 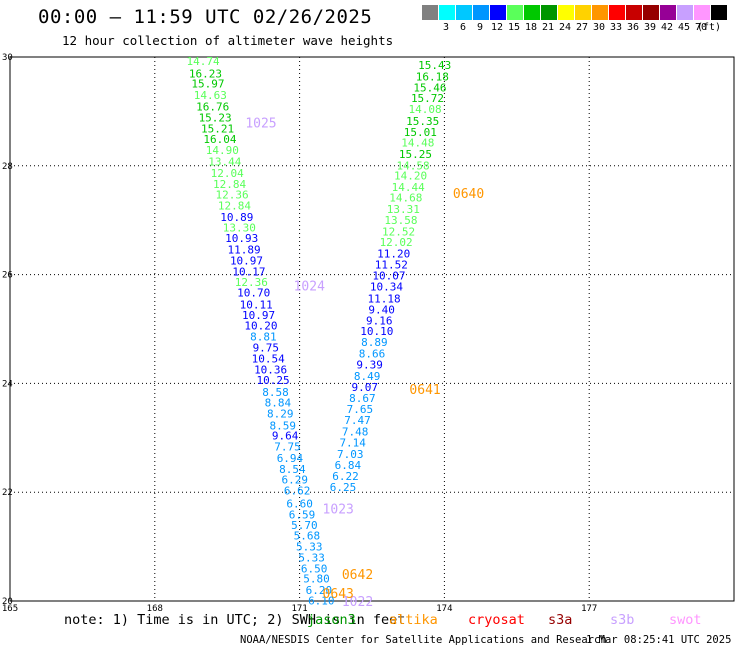 I want to click on y-tick-label: 24, so click(x=7, y=384).